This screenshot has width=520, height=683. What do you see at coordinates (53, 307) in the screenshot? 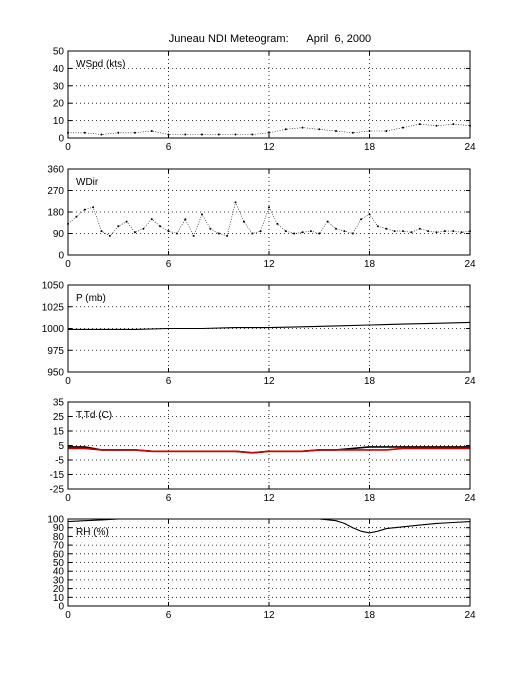
I see `y-tick-label: 1025` at bounding box center [53, 307].